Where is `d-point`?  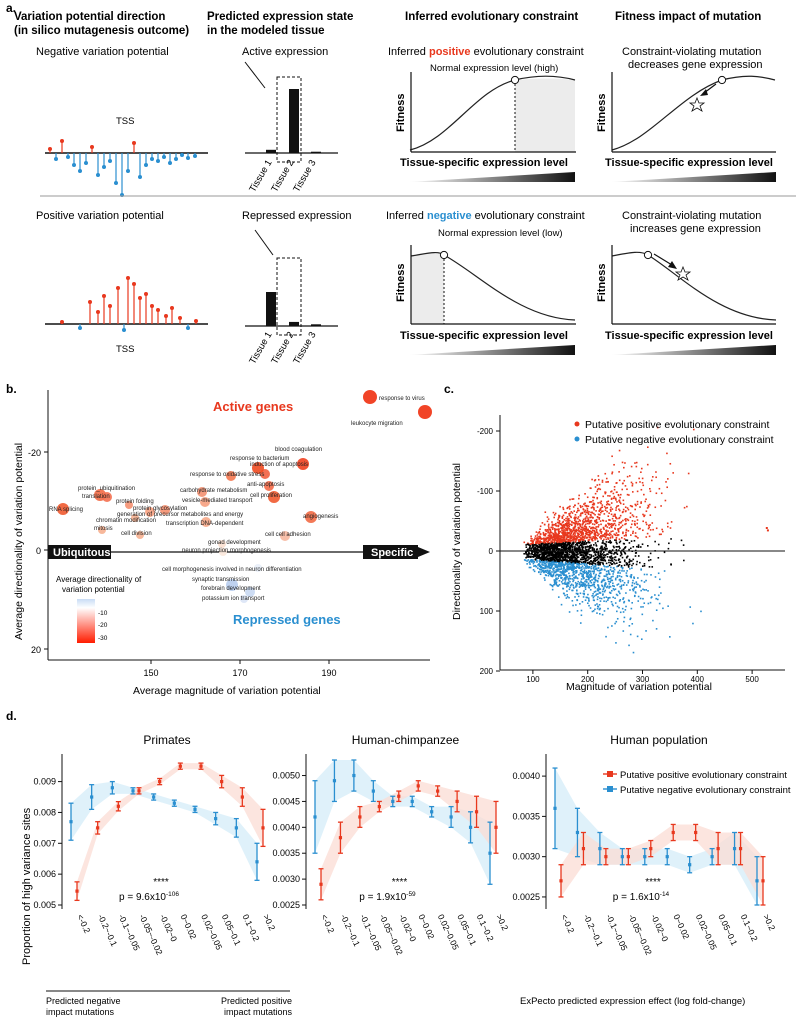 d-point is located at coordinates (432, 812).